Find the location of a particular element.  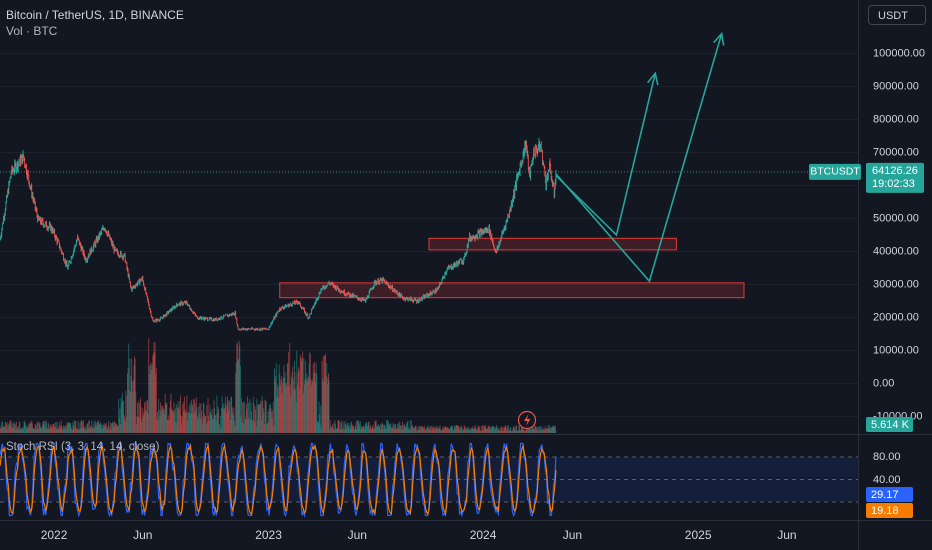

rsi-k-badge-value: 29.17 is located at coordinates (885, 495).